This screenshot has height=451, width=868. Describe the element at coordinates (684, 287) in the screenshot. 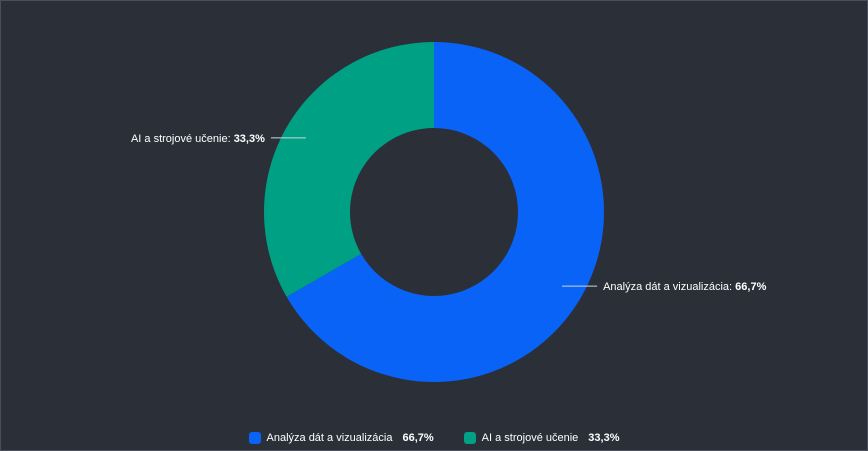

I see `data-label-0: Analýza dát a vizualizácia: 66,7%` at that location.